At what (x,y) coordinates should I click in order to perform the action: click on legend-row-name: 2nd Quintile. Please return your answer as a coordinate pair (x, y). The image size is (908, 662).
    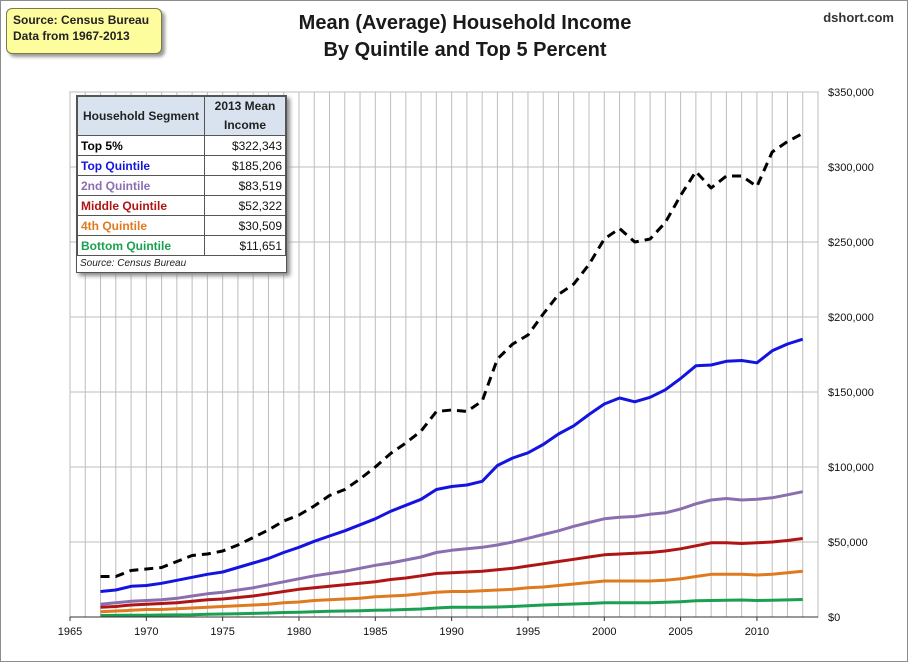
    Looking at the image, I should click on (141, 185).